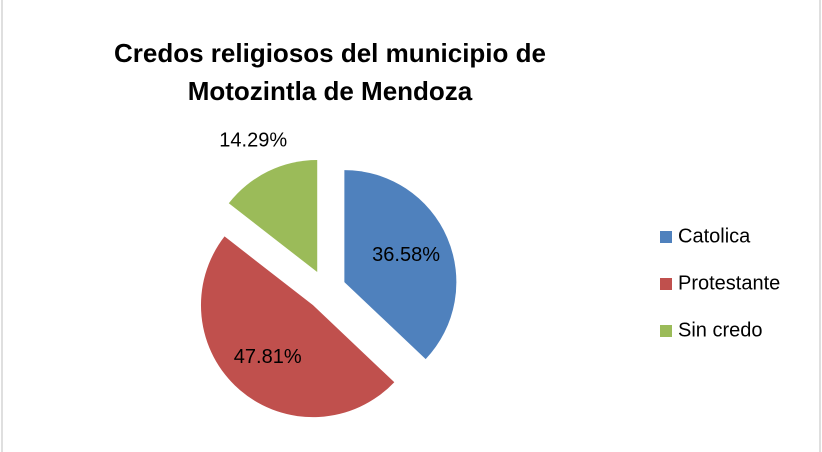 This screenshot has width=822, height=452. What do you see at coordinates (268, 357) in the screenshot?
I see `data-label: 47.81%` at bounding box center [268, 357].